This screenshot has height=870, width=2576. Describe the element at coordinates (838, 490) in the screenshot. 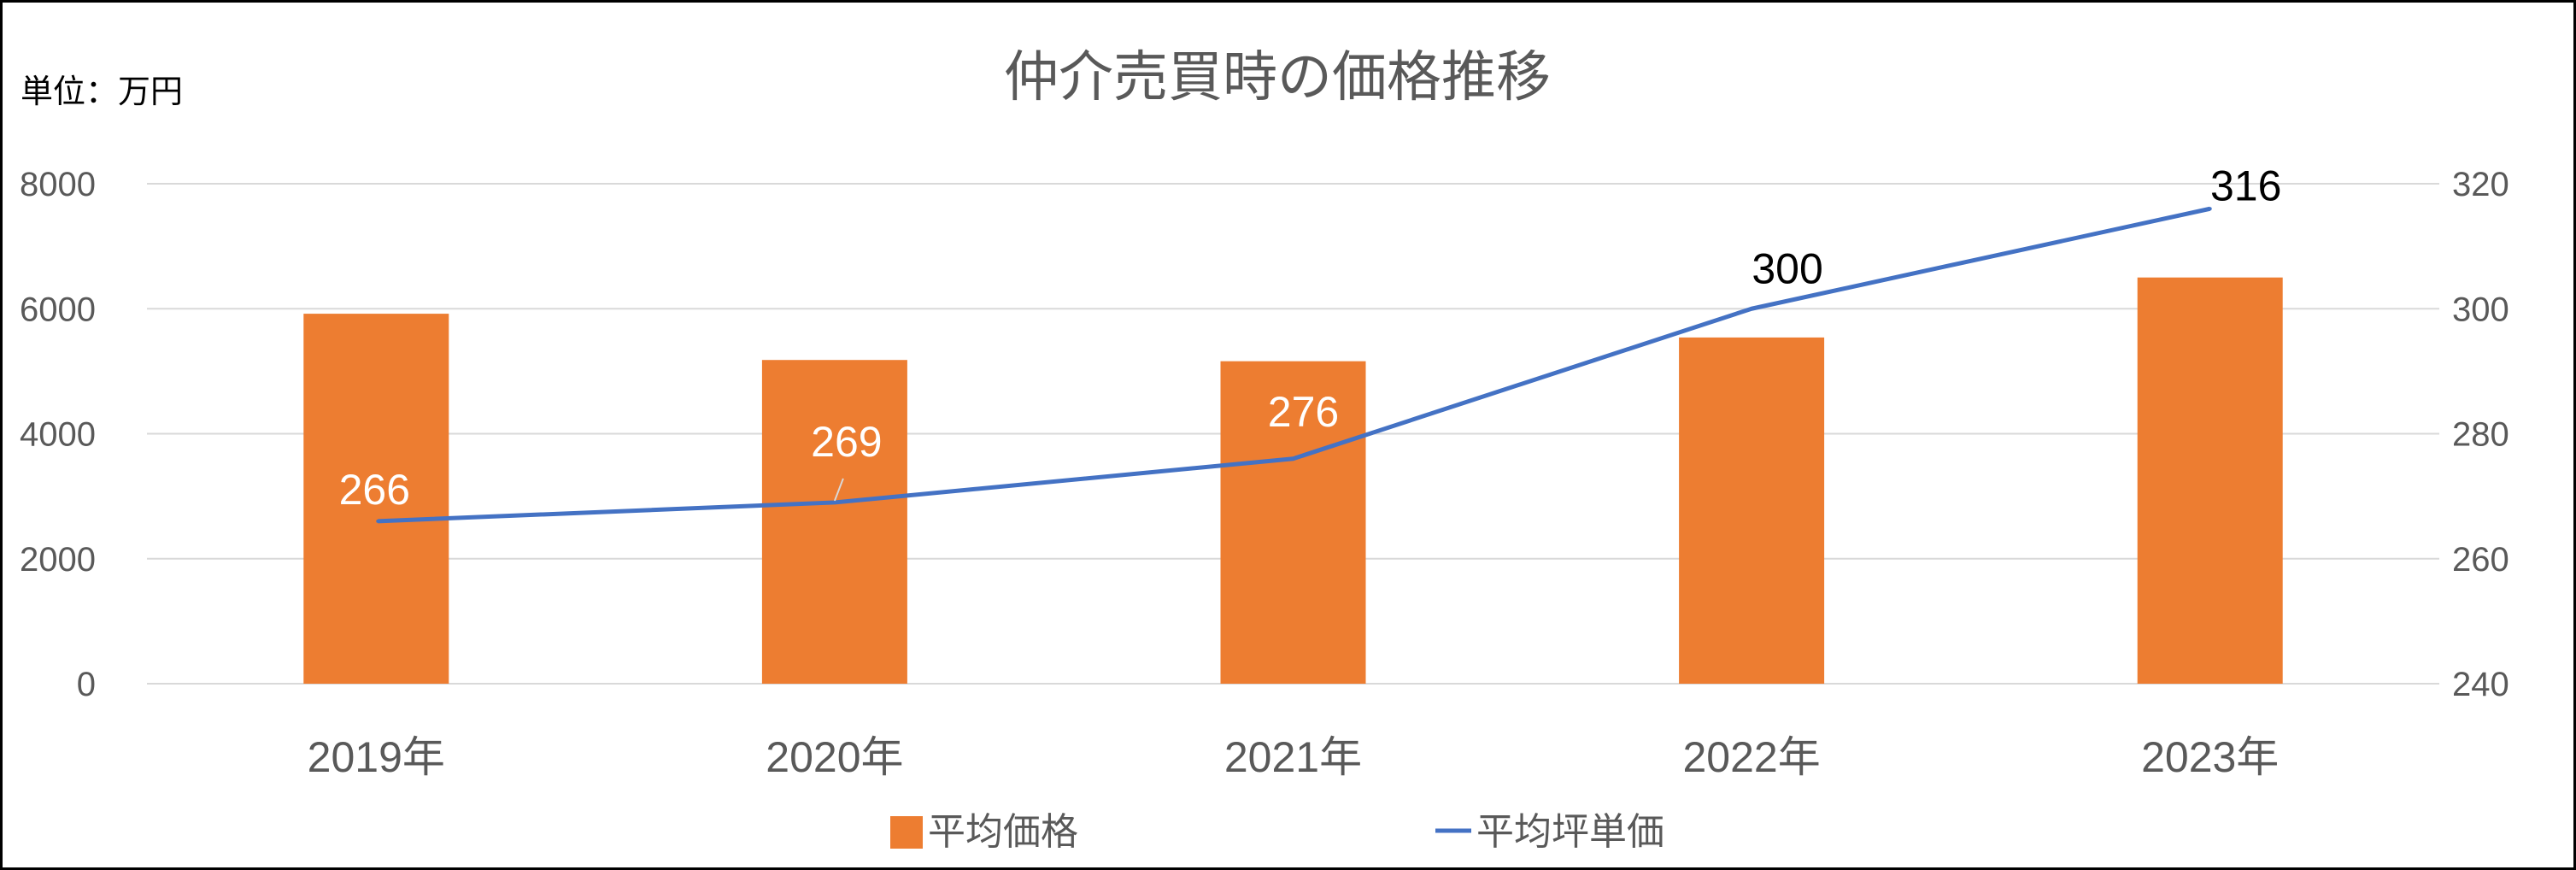

I see `leader-line` at that location.